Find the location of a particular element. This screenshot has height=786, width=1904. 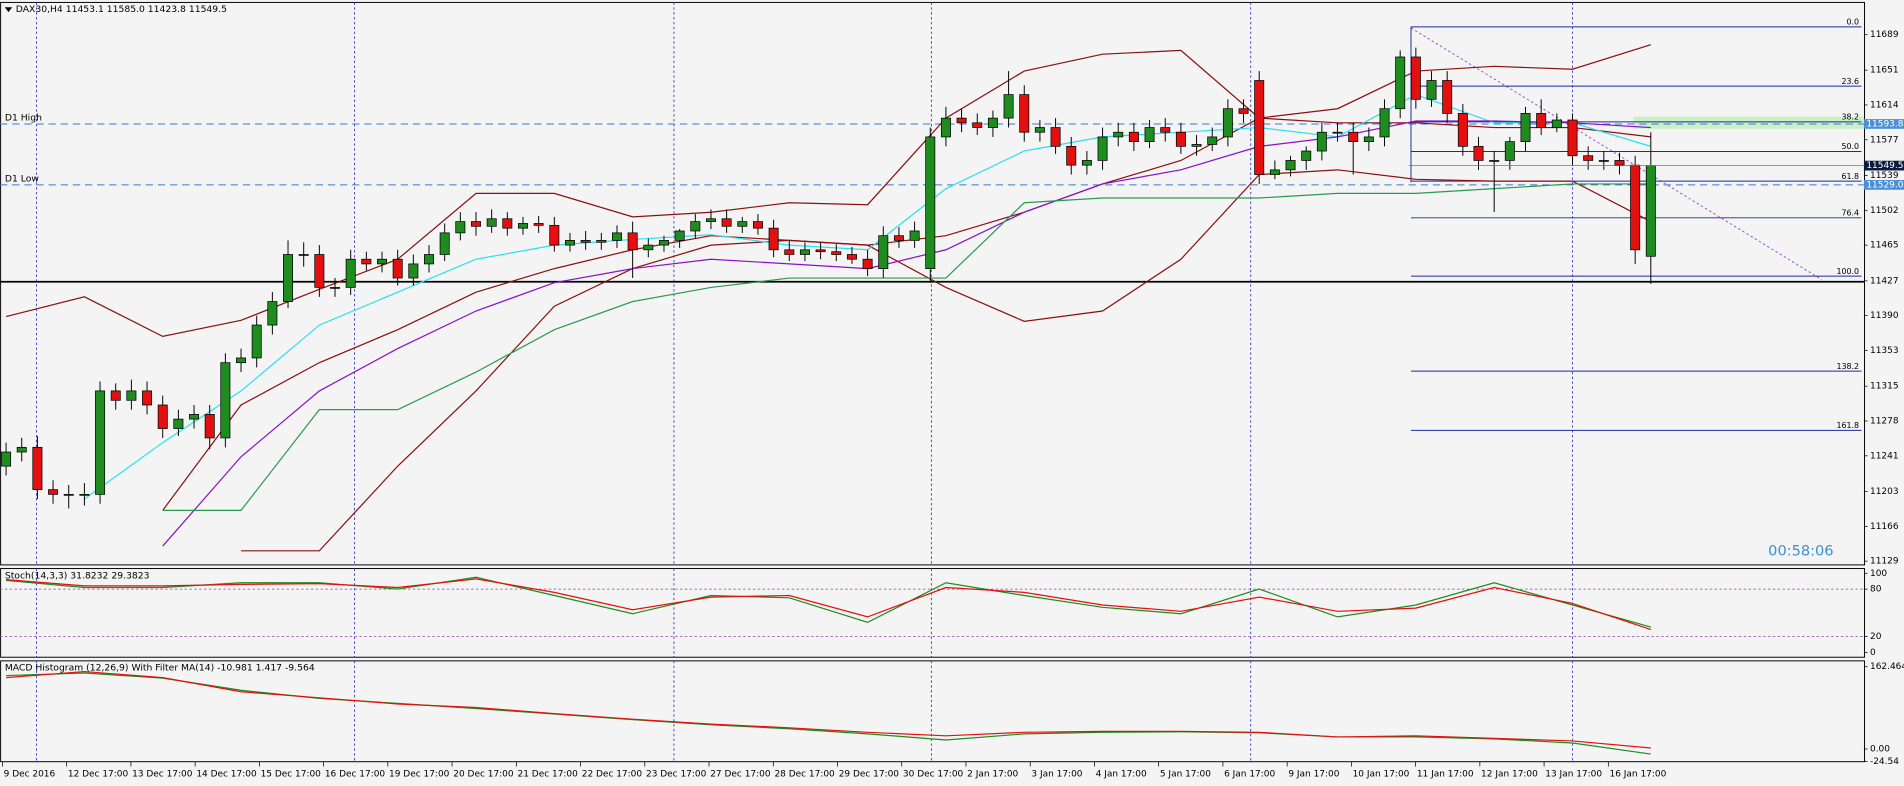

macd-panel is located at coordinates (933, 711).